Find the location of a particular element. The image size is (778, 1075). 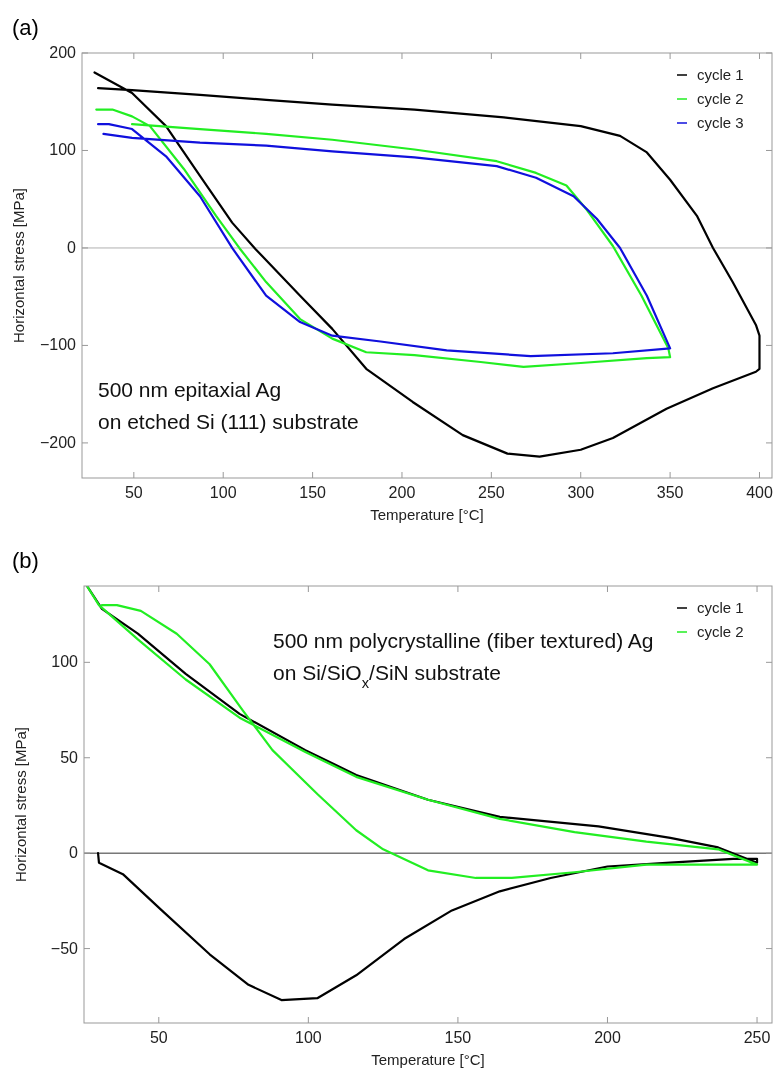

annotation: 500 nm epitaxial Ag is located at coordinates (190, 389).